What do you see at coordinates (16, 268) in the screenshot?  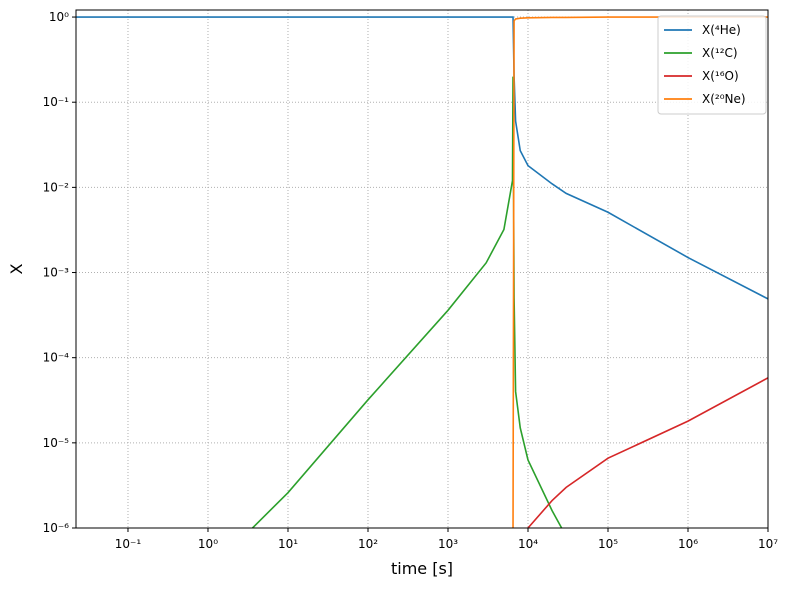 I see `y-axis-label: X` at bounding box center [16, 268].